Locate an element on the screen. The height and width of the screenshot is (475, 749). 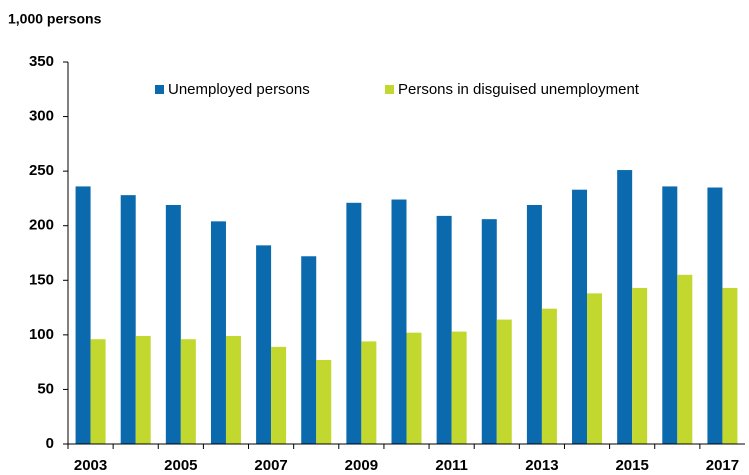
legend-label: Unemployed persons is located at coordinates (239, 89).